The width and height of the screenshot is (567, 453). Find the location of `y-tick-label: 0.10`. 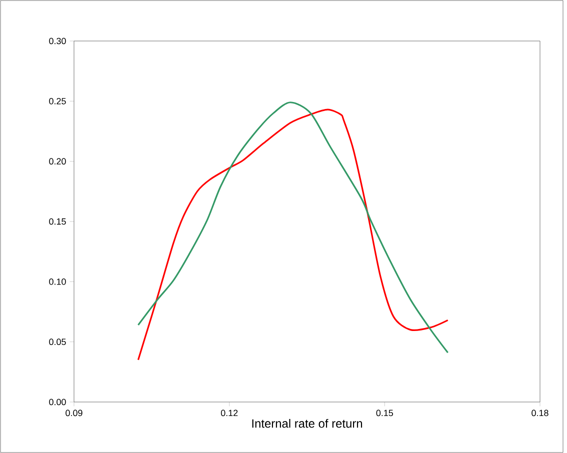

y-tick-label: 0.10 is located at coordinates (57, 281).